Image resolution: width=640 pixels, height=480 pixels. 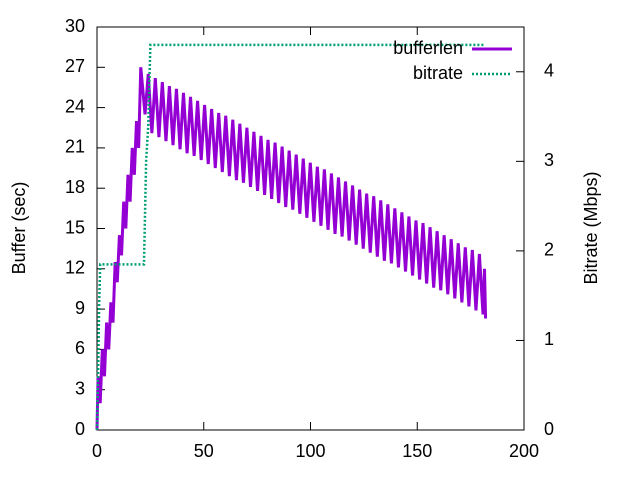 What do you see at coordinates (80, 388) in the screenshot?
I see `y-tick-label: 3` at bounding box center [80, 388].